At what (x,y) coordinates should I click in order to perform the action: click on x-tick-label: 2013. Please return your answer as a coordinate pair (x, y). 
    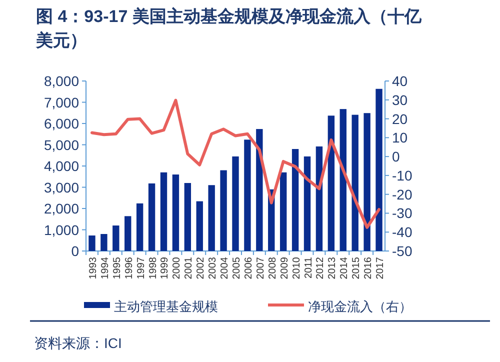
    Looking at the image, I should click on (332, 268).